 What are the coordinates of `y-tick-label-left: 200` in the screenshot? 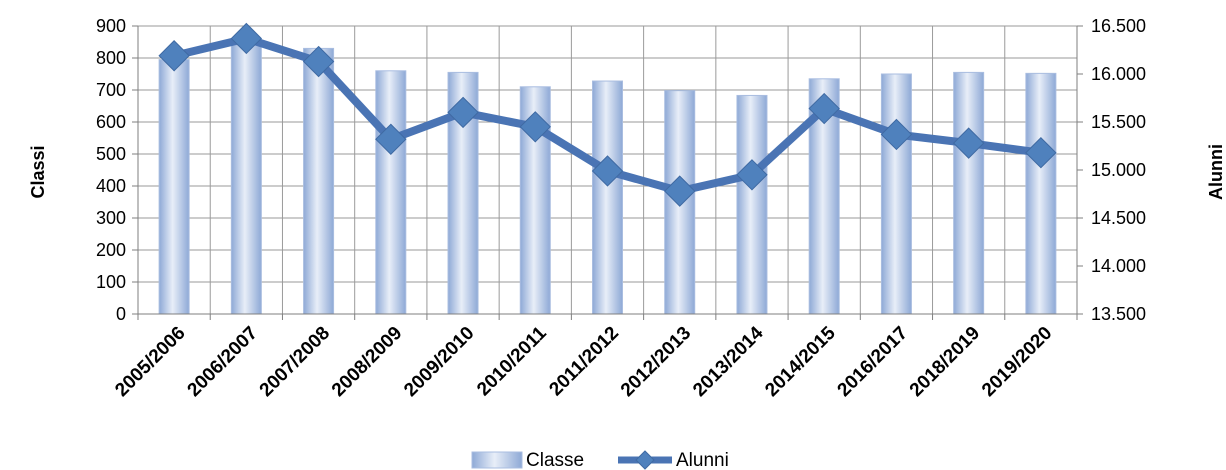 It's located at (111, 250).